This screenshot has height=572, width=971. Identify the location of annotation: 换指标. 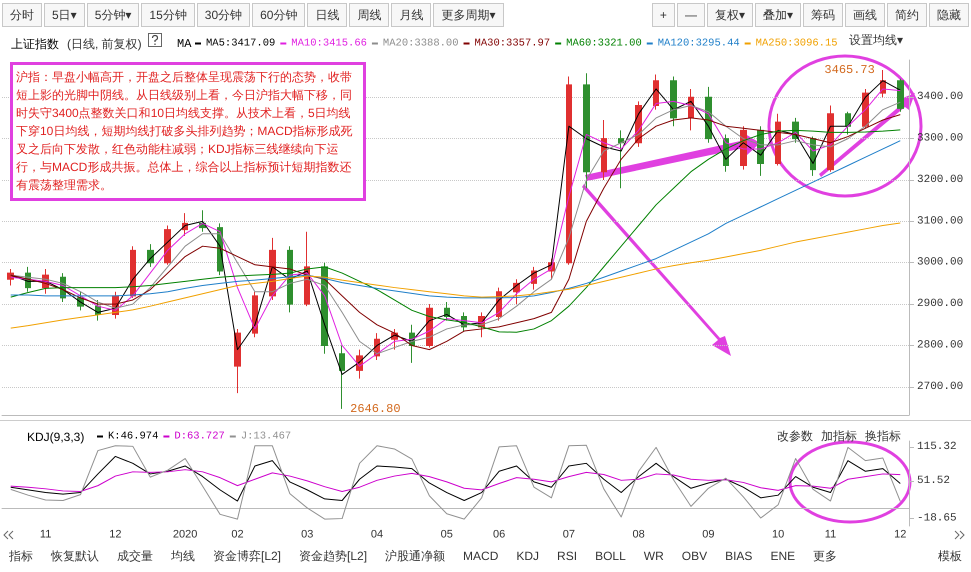
(883, 436).